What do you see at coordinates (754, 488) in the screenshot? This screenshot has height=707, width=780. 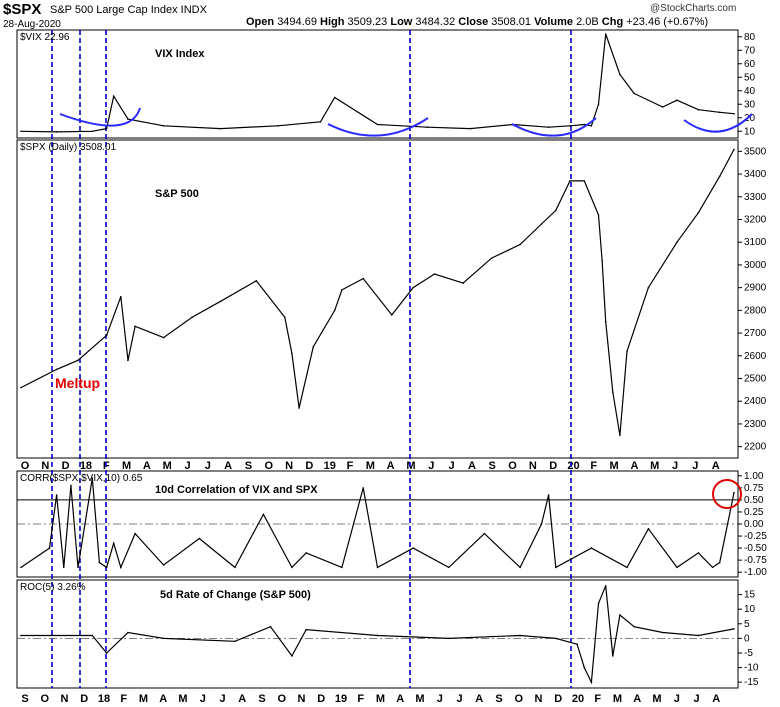 I see `y-tick-label: 0.75` at bounding box center [754, 488].